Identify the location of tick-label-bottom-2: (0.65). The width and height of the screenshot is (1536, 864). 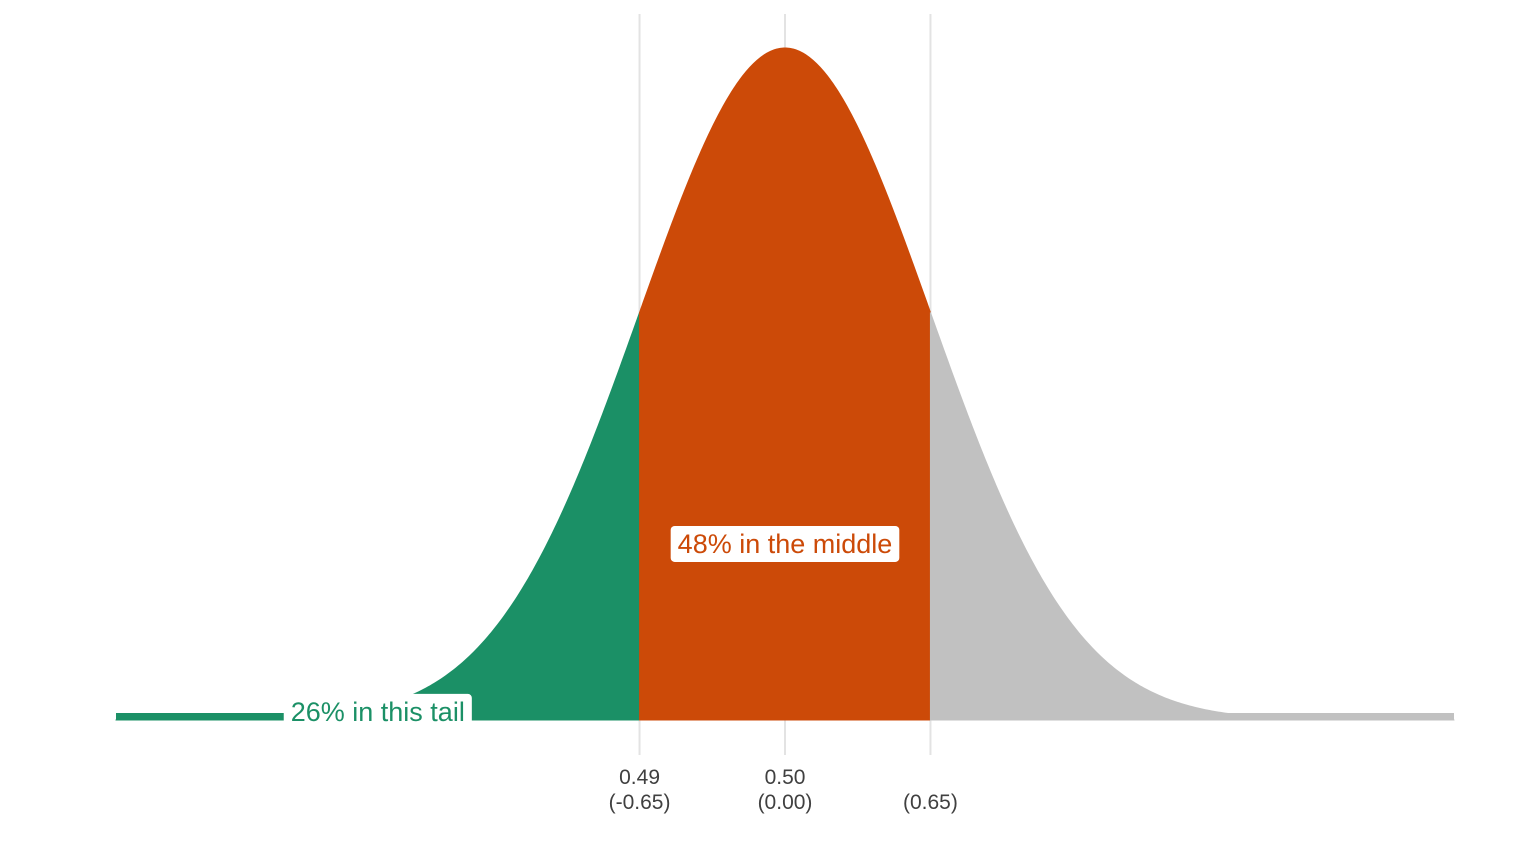
(930, 802).